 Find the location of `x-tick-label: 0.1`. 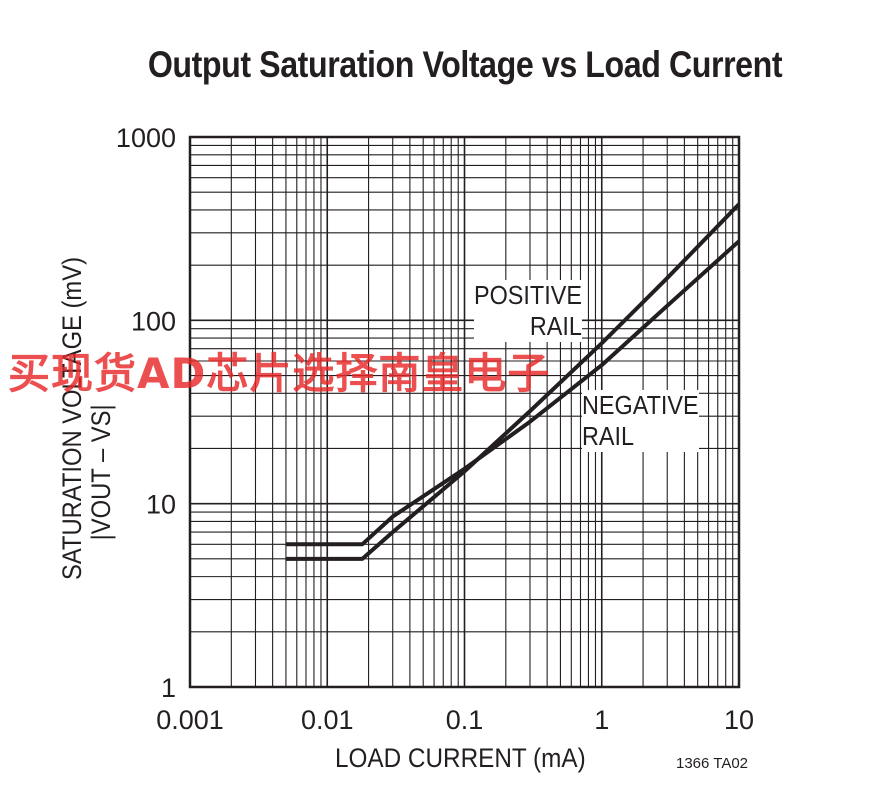

x-tick-label: 0.1 is located at coordinates (465, 720).